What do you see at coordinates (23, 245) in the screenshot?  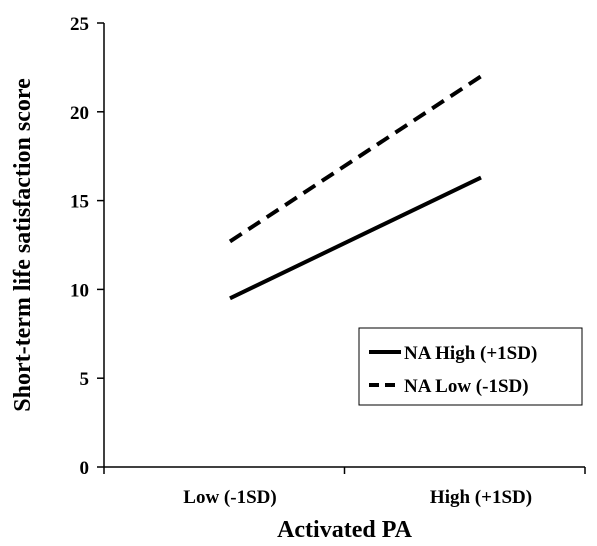 I see `y-axis-title: Short-term life satisfaction score` at bounding box center [23, 245].